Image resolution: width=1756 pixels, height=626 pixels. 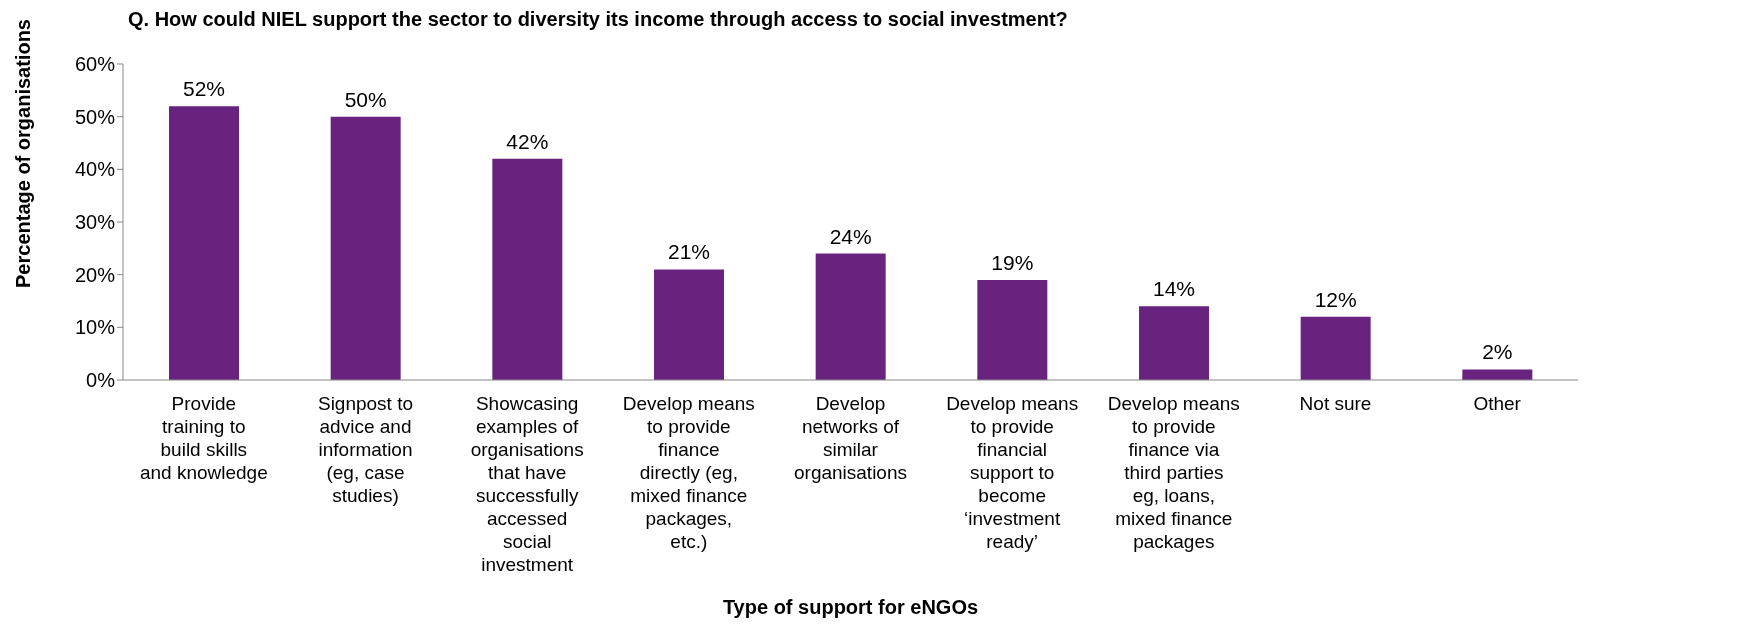 I want to click on data-label: 42%, so click(x=527, y=141).